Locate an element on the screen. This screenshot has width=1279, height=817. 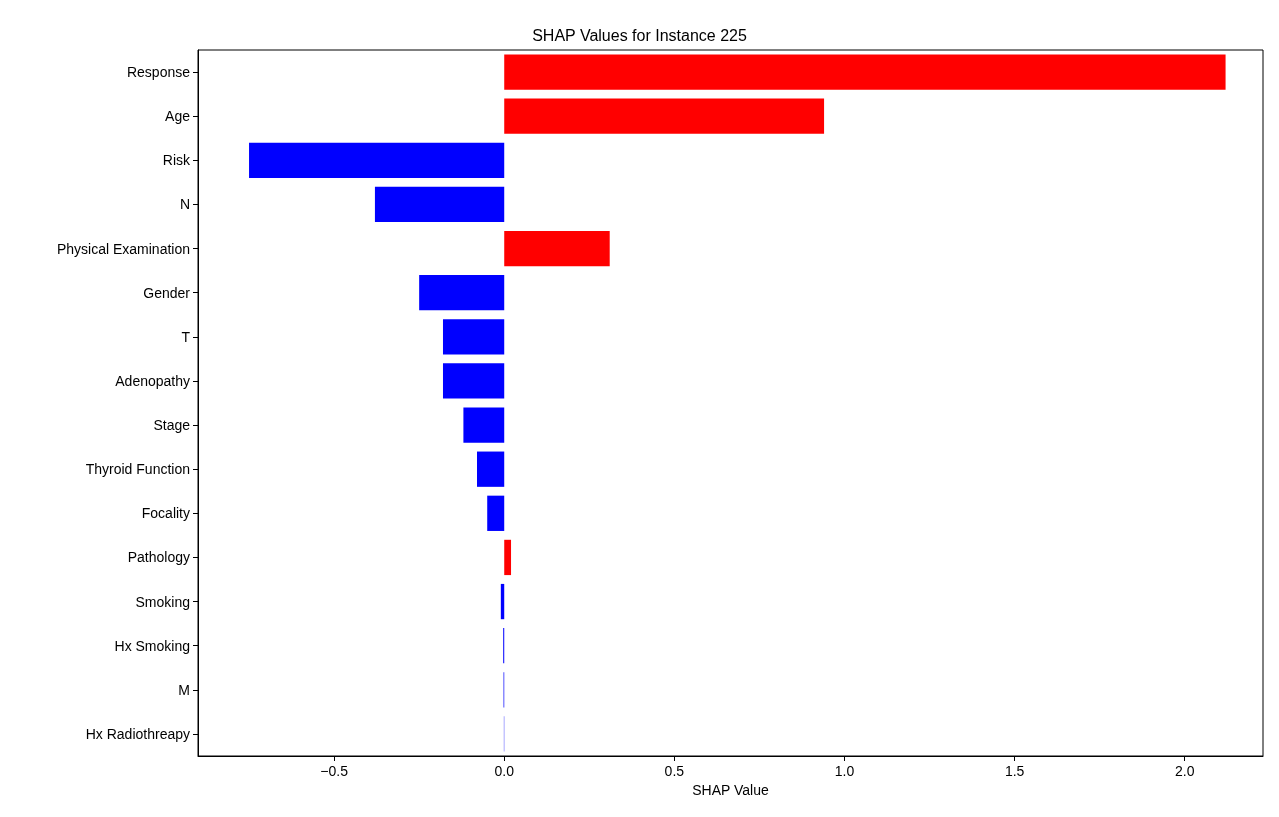
y-tick-label: Thyroid Function is located at coordinates (137, 469).